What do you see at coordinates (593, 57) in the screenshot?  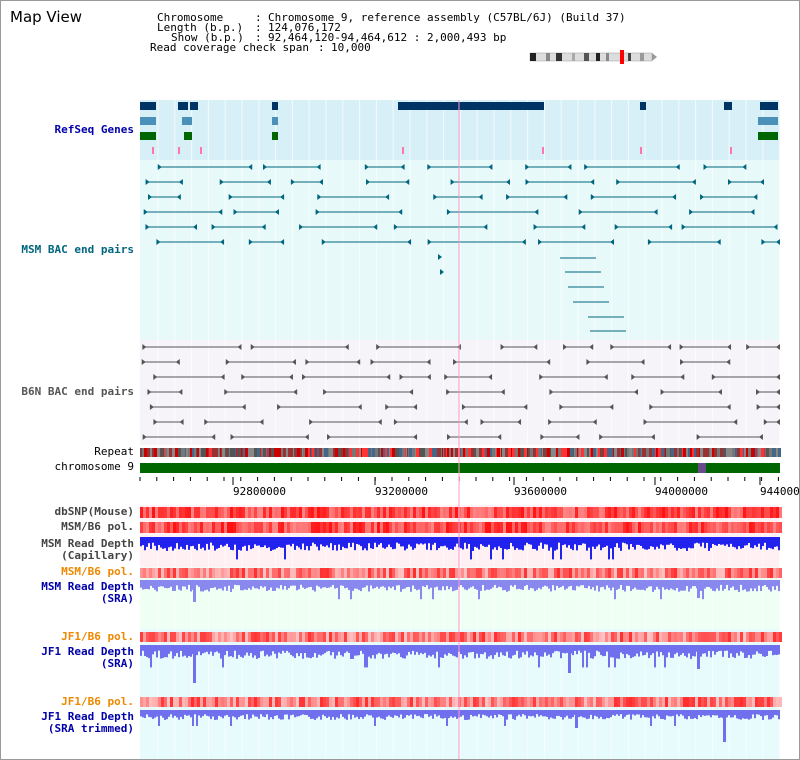 I see `chromosome-ideogram` at bounding box center [593, 57].